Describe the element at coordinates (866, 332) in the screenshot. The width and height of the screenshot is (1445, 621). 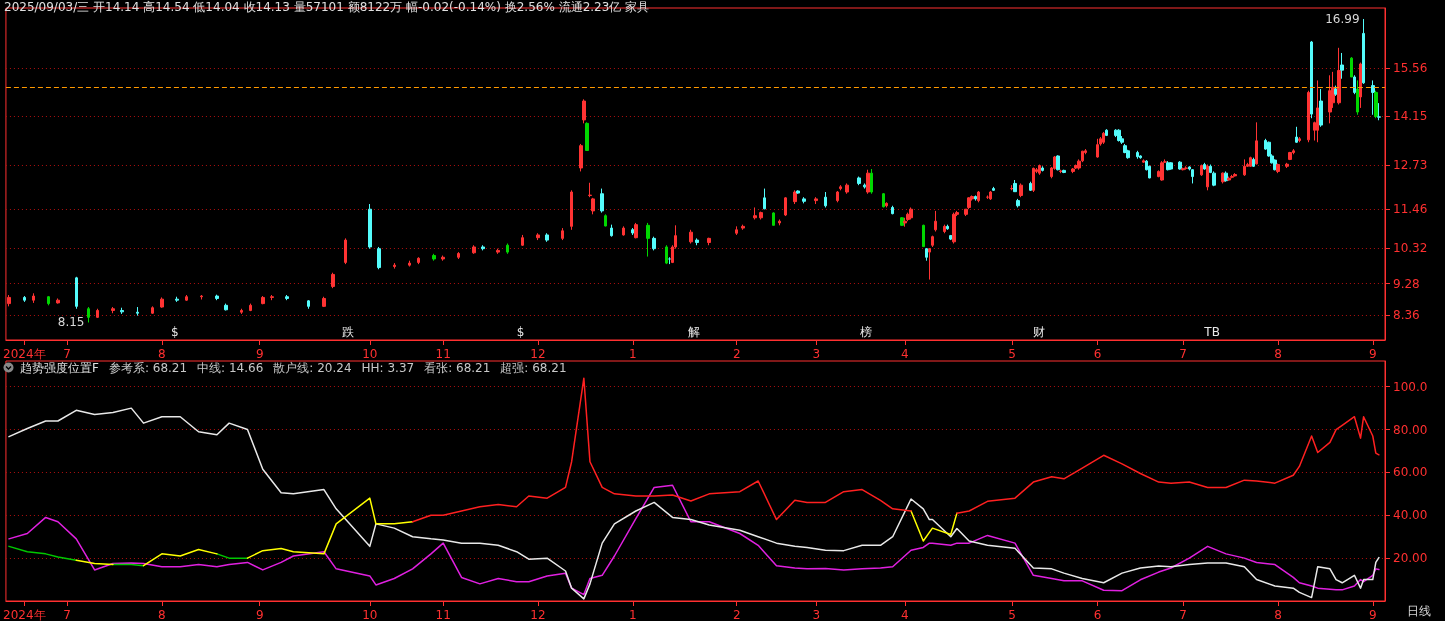
I see `annotation: 榜` at that location.